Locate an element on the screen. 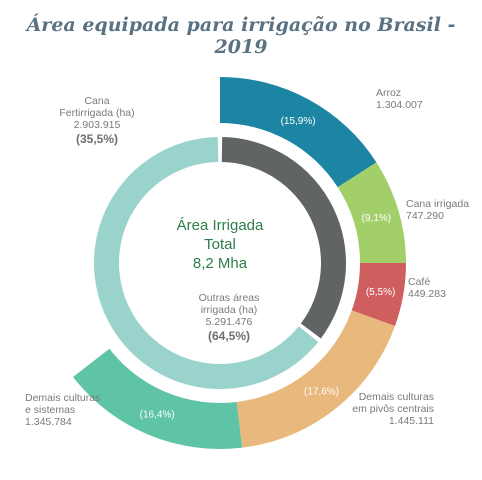 The width and height of the screenshot is (482, 480). pct-label-demais-culturas-em-pivos-centrais: (17,6%) is located at coordinates (321, 392).